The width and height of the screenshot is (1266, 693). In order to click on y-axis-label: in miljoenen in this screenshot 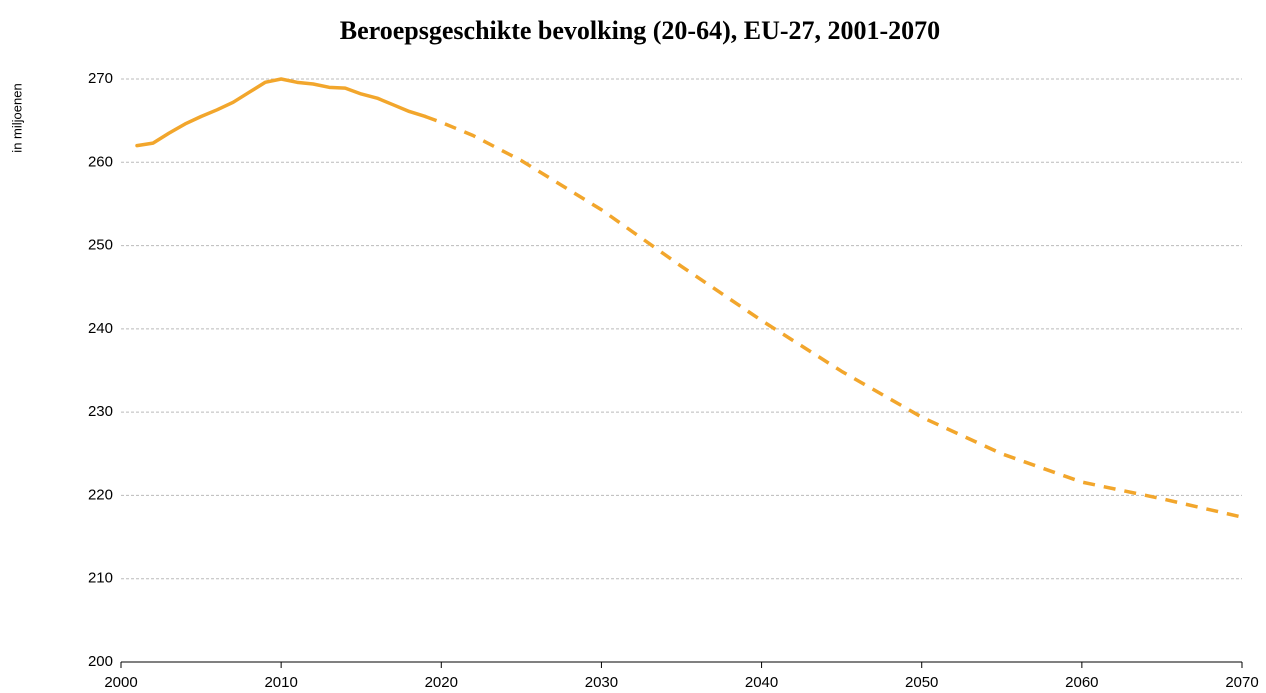, I will do `click(16, 117)`.